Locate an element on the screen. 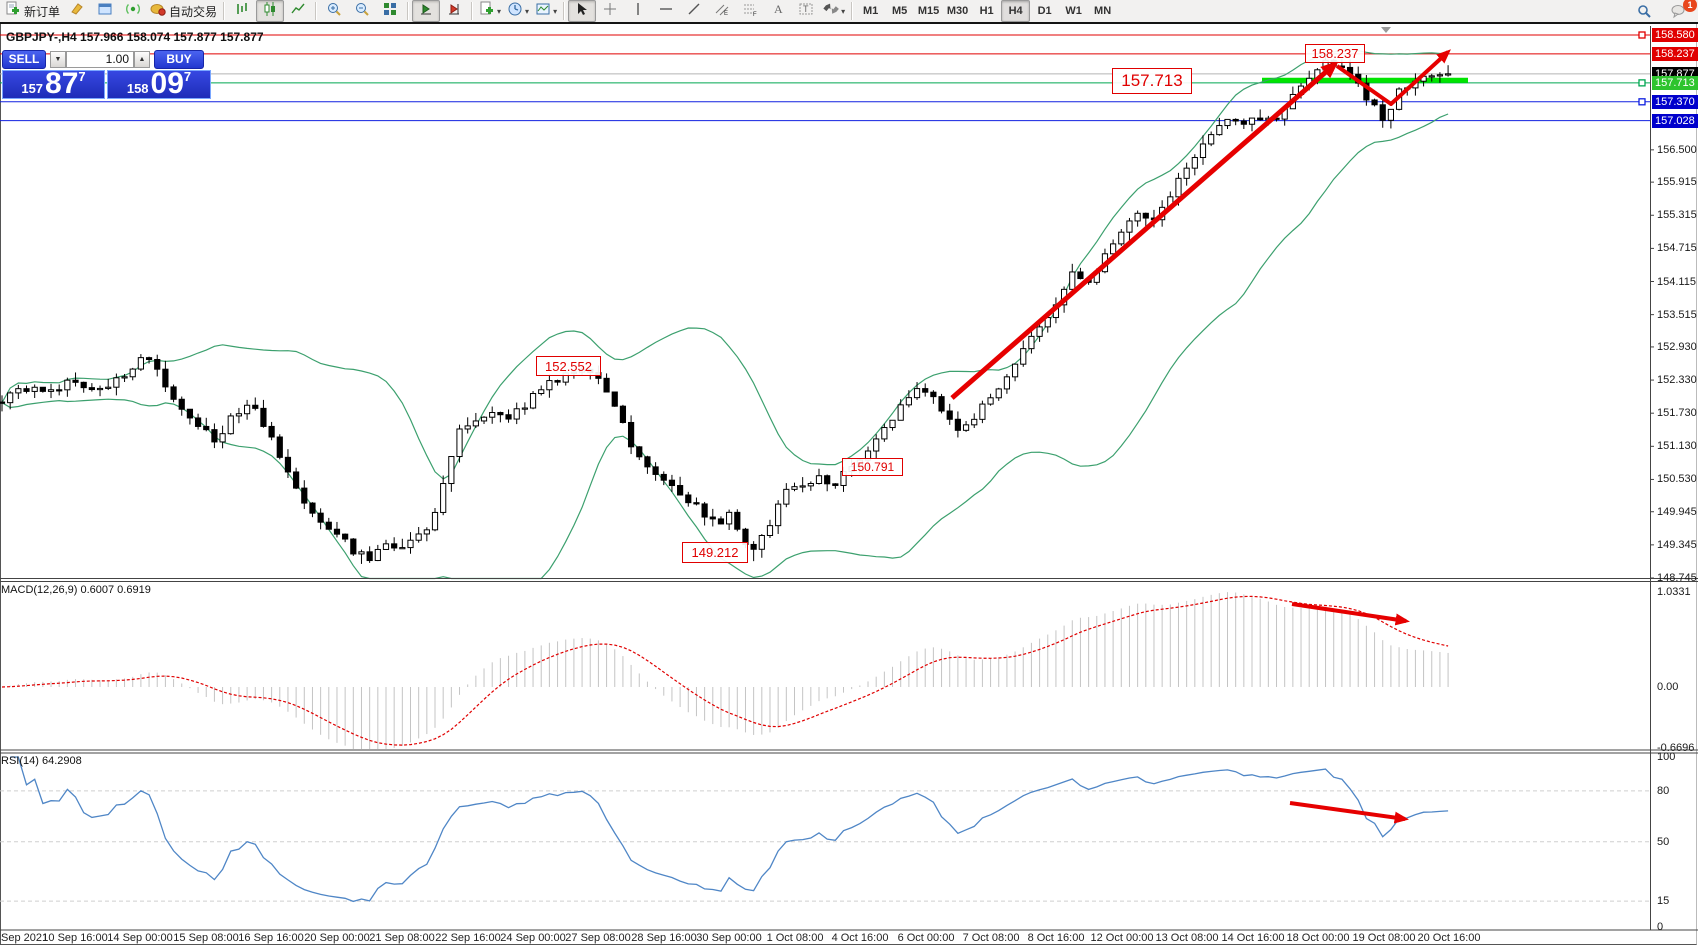 This screenshot has height=946, width=1698. price-annotation: 149.212 is located at coordinates (715, 552).